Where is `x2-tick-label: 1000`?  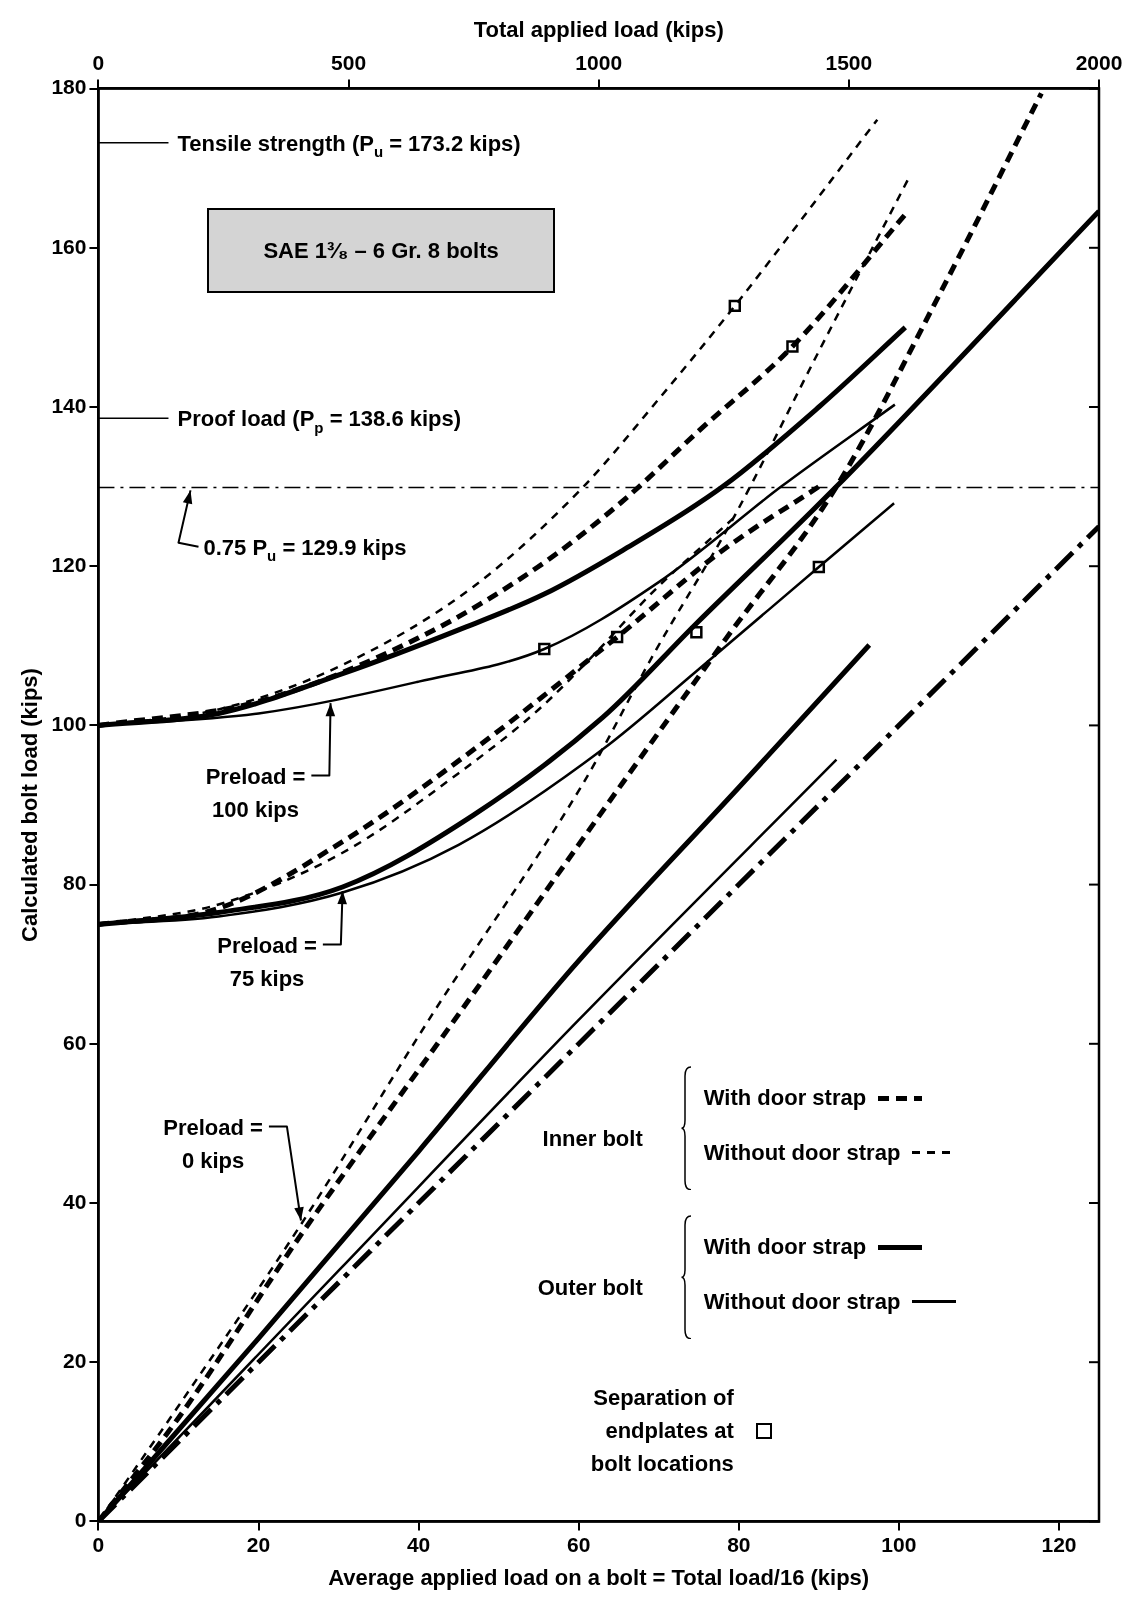 x2-tick-label: 1000 is located at coordinates (599, 62).